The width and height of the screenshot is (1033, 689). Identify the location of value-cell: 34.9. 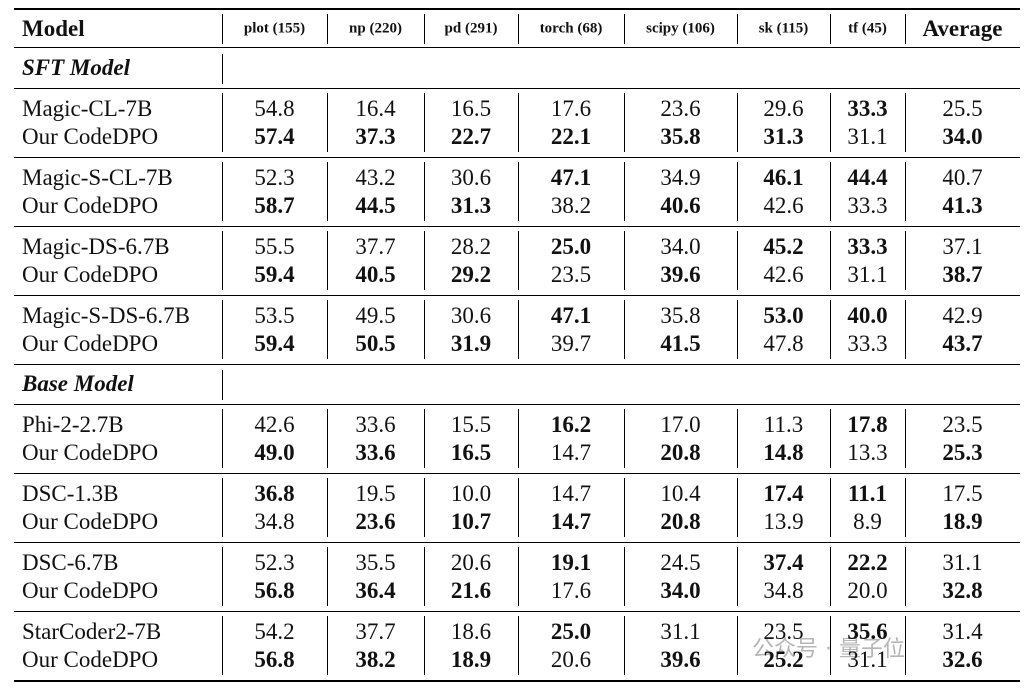
(680, 177).